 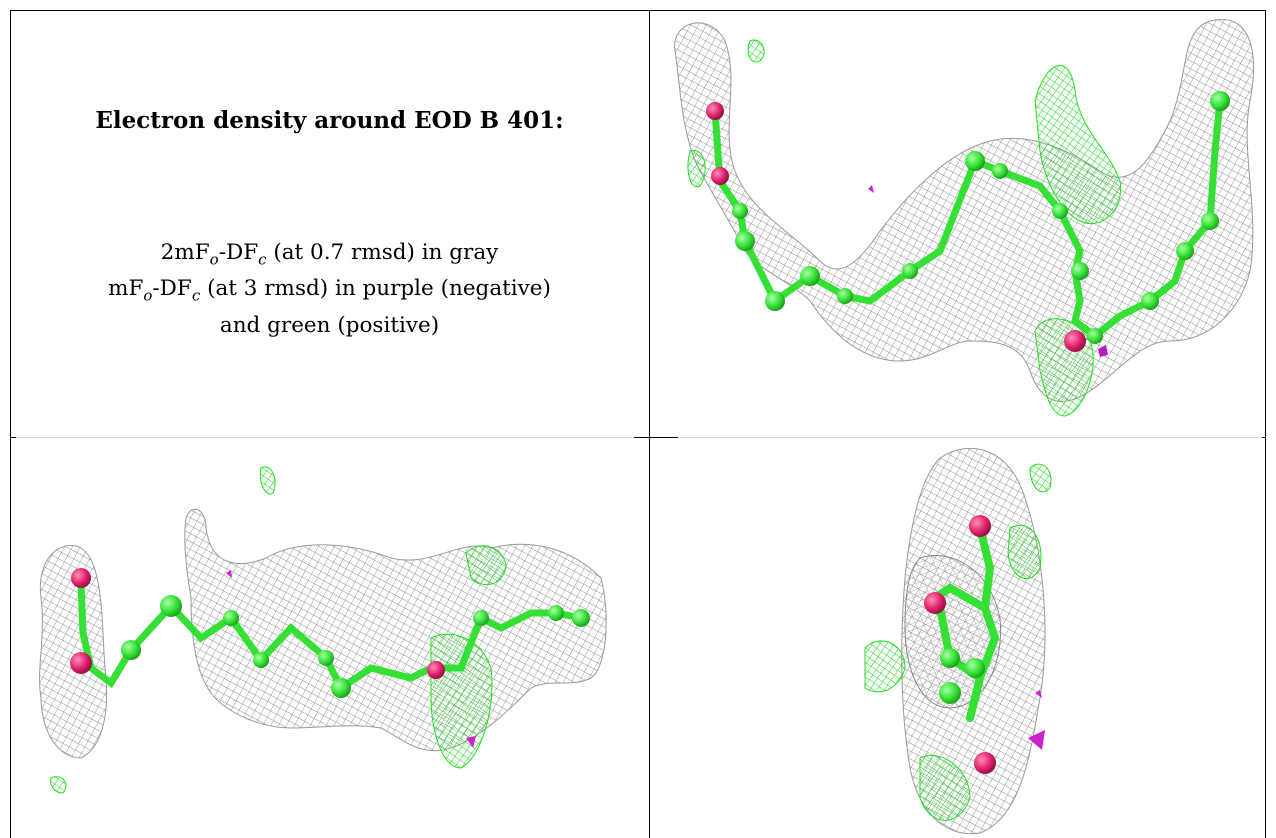 What do you see at coordinates (13, 437) in the screenshot?
I see `divider-tick-left` at bounding box center [13, 437].